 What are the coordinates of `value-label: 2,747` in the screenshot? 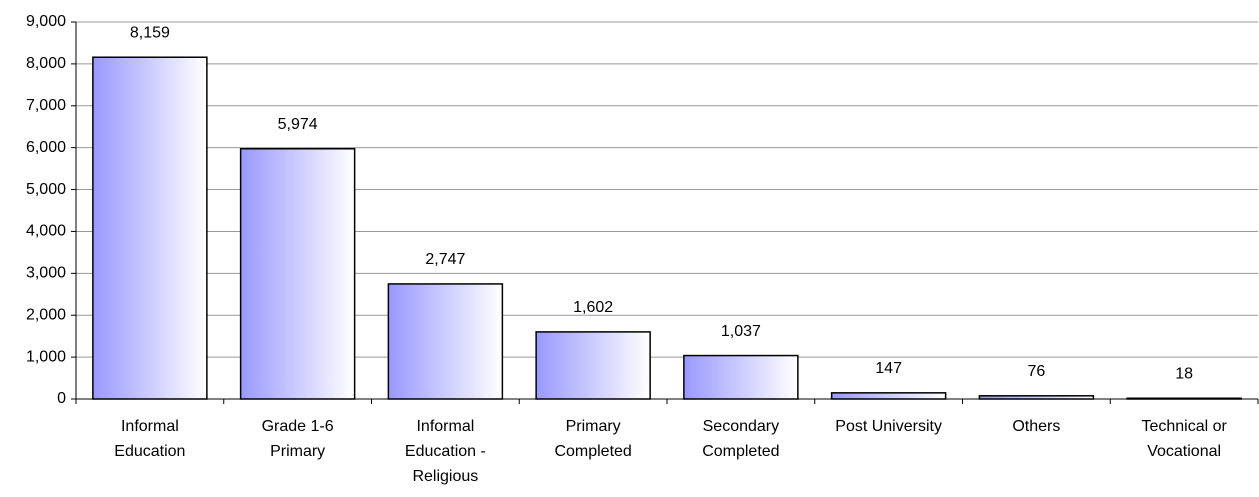 It's located at (445, 259).